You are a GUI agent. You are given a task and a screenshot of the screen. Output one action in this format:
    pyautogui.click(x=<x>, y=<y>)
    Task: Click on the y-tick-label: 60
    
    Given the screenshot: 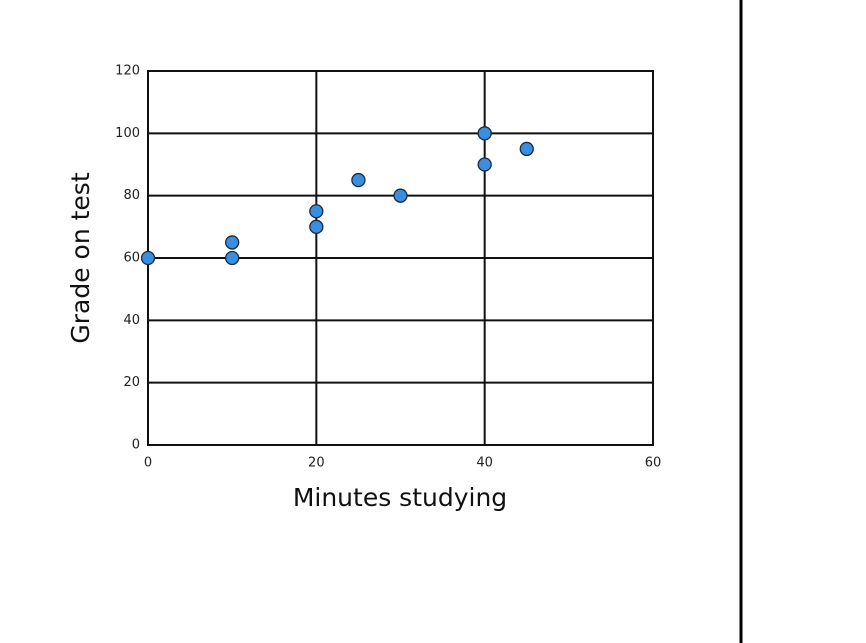 What is the action you would take?
    pyautogui.click(x=131, y=258)
    